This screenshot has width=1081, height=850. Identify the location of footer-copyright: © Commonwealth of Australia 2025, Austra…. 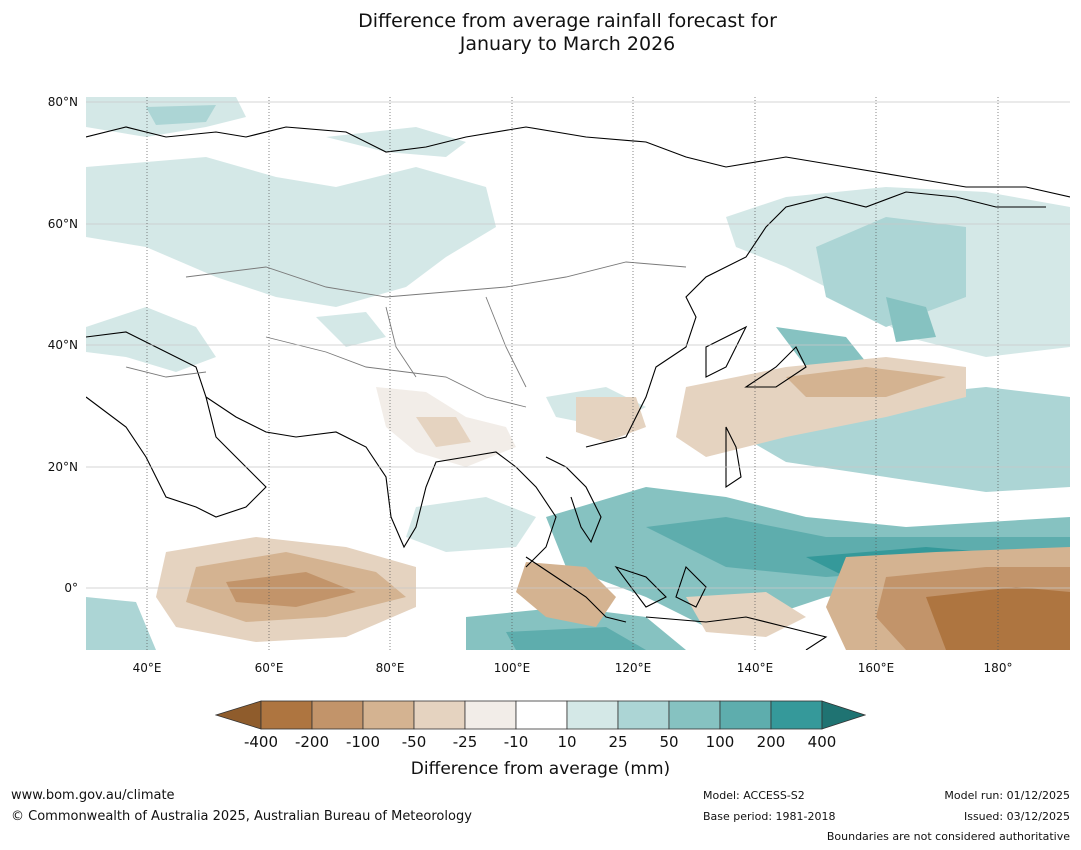
(241, 816).